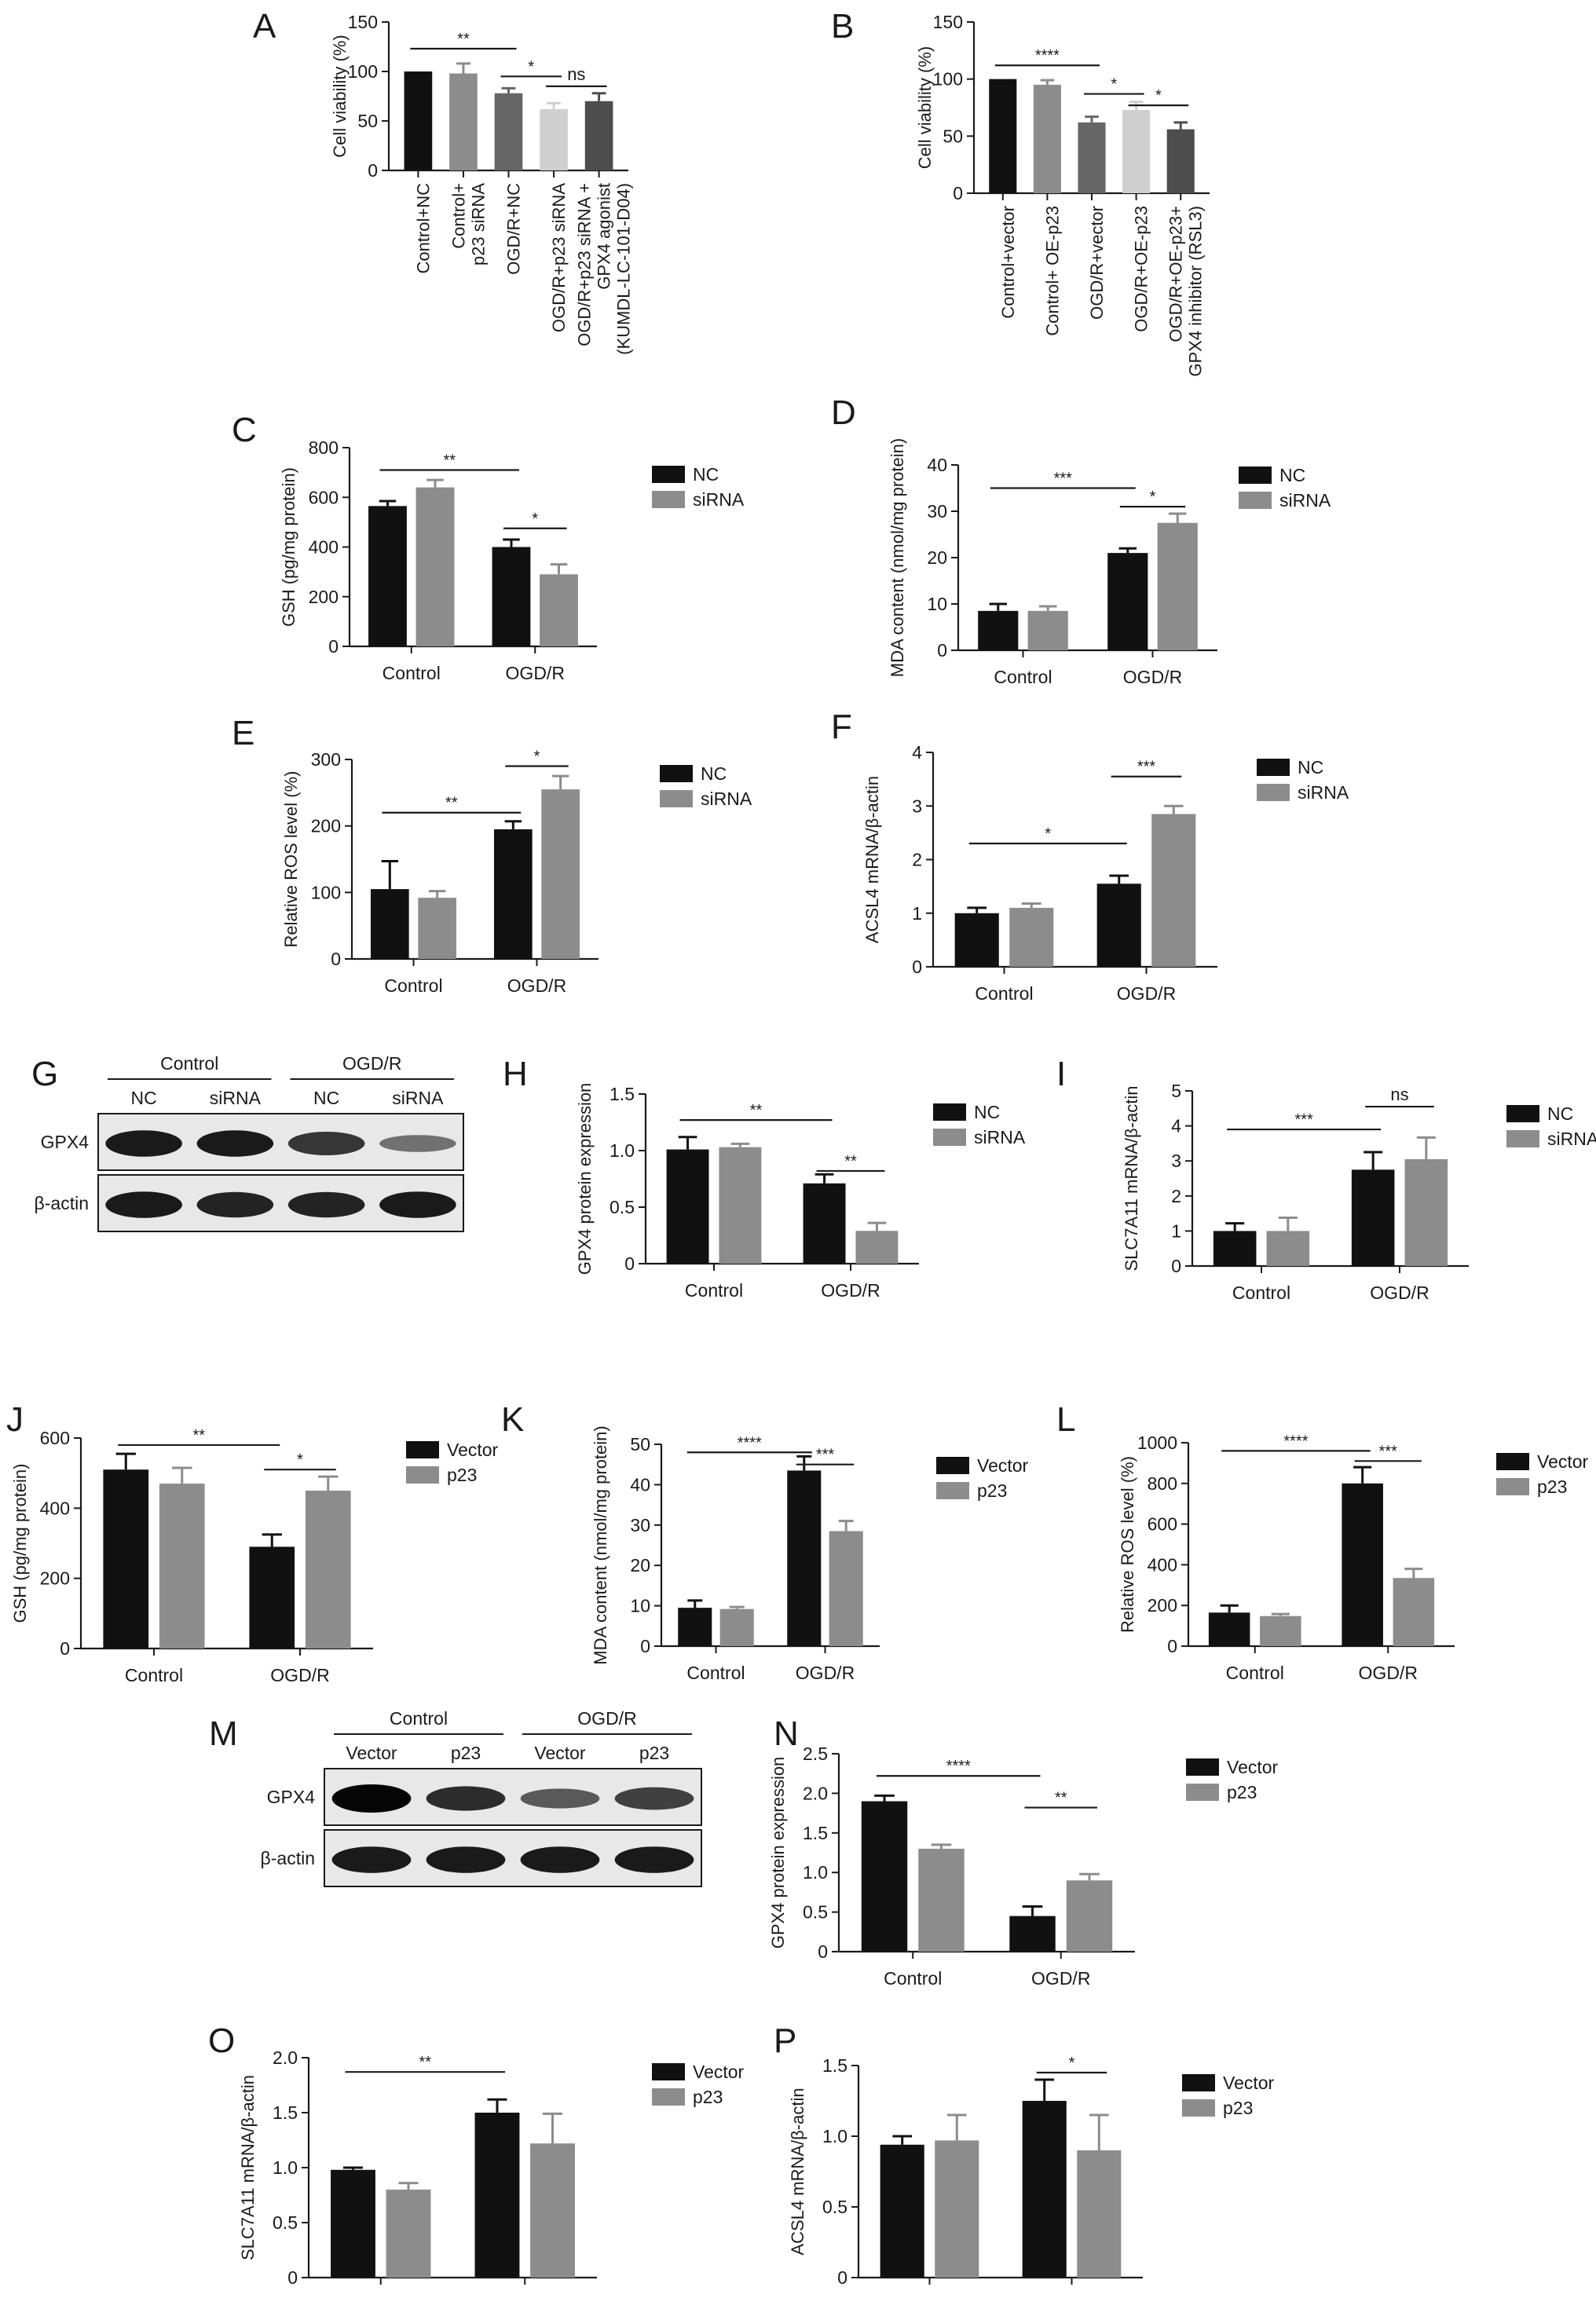 The height and width of the screenshot is (2298, 1596). I want to click on panel-f-sig-label: ***, so click(1146, 767).